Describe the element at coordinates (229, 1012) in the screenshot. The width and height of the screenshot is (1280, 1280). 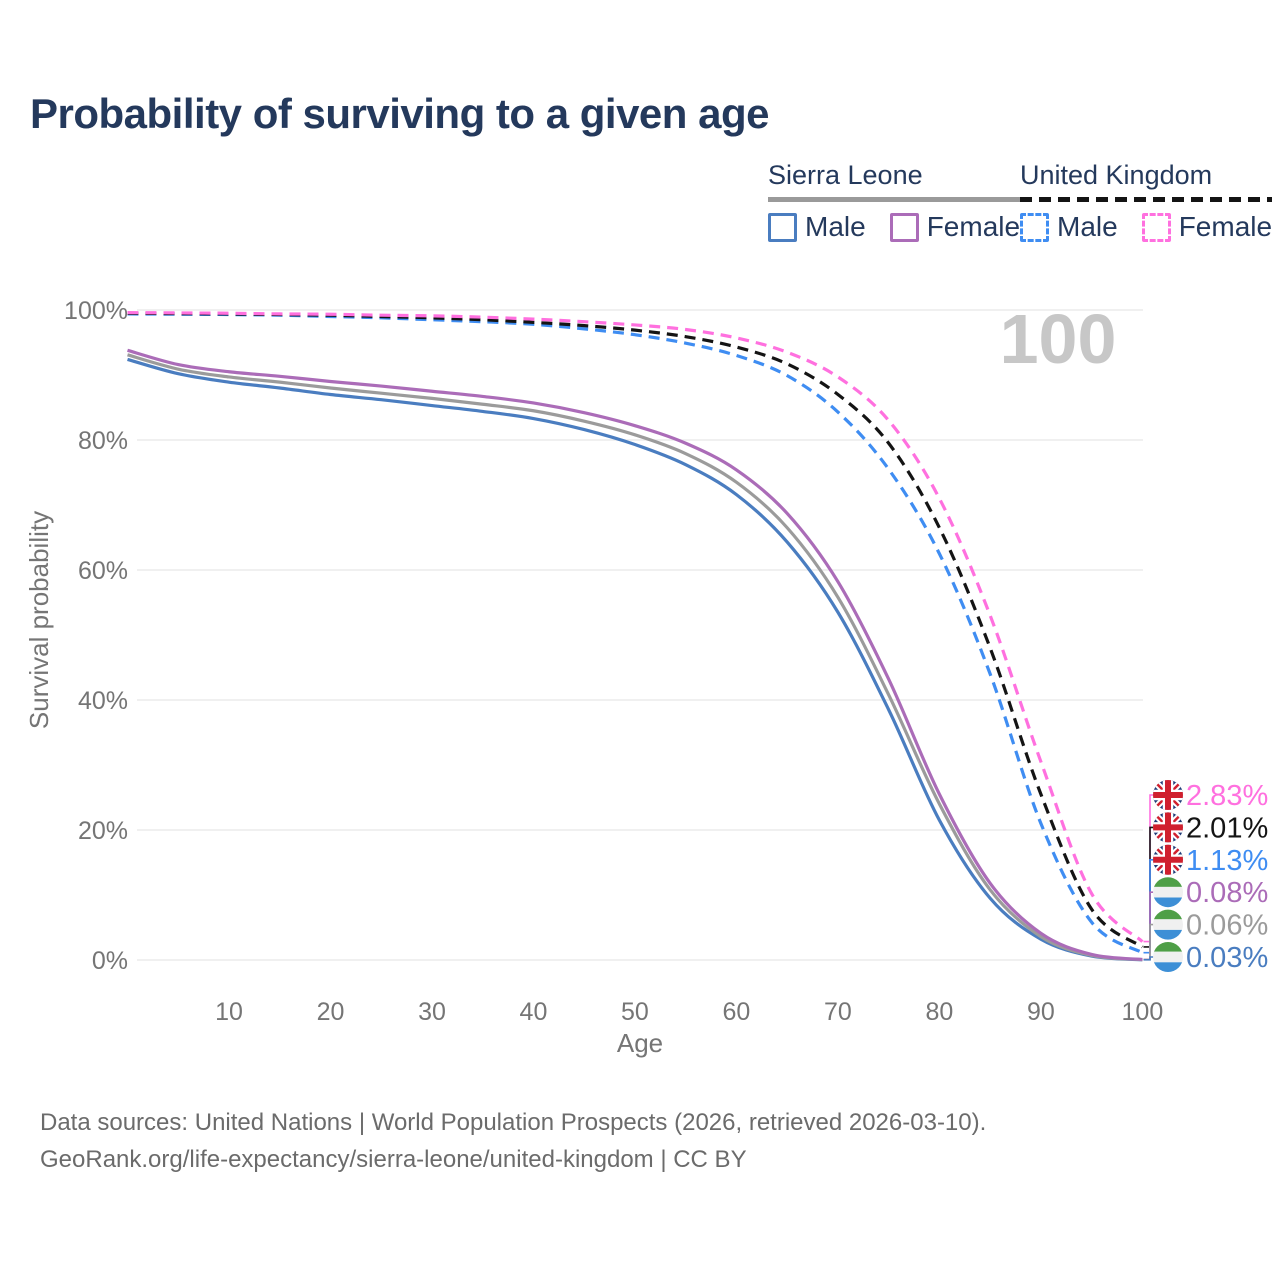
I see `x-tick-label-10: 10` at that location.